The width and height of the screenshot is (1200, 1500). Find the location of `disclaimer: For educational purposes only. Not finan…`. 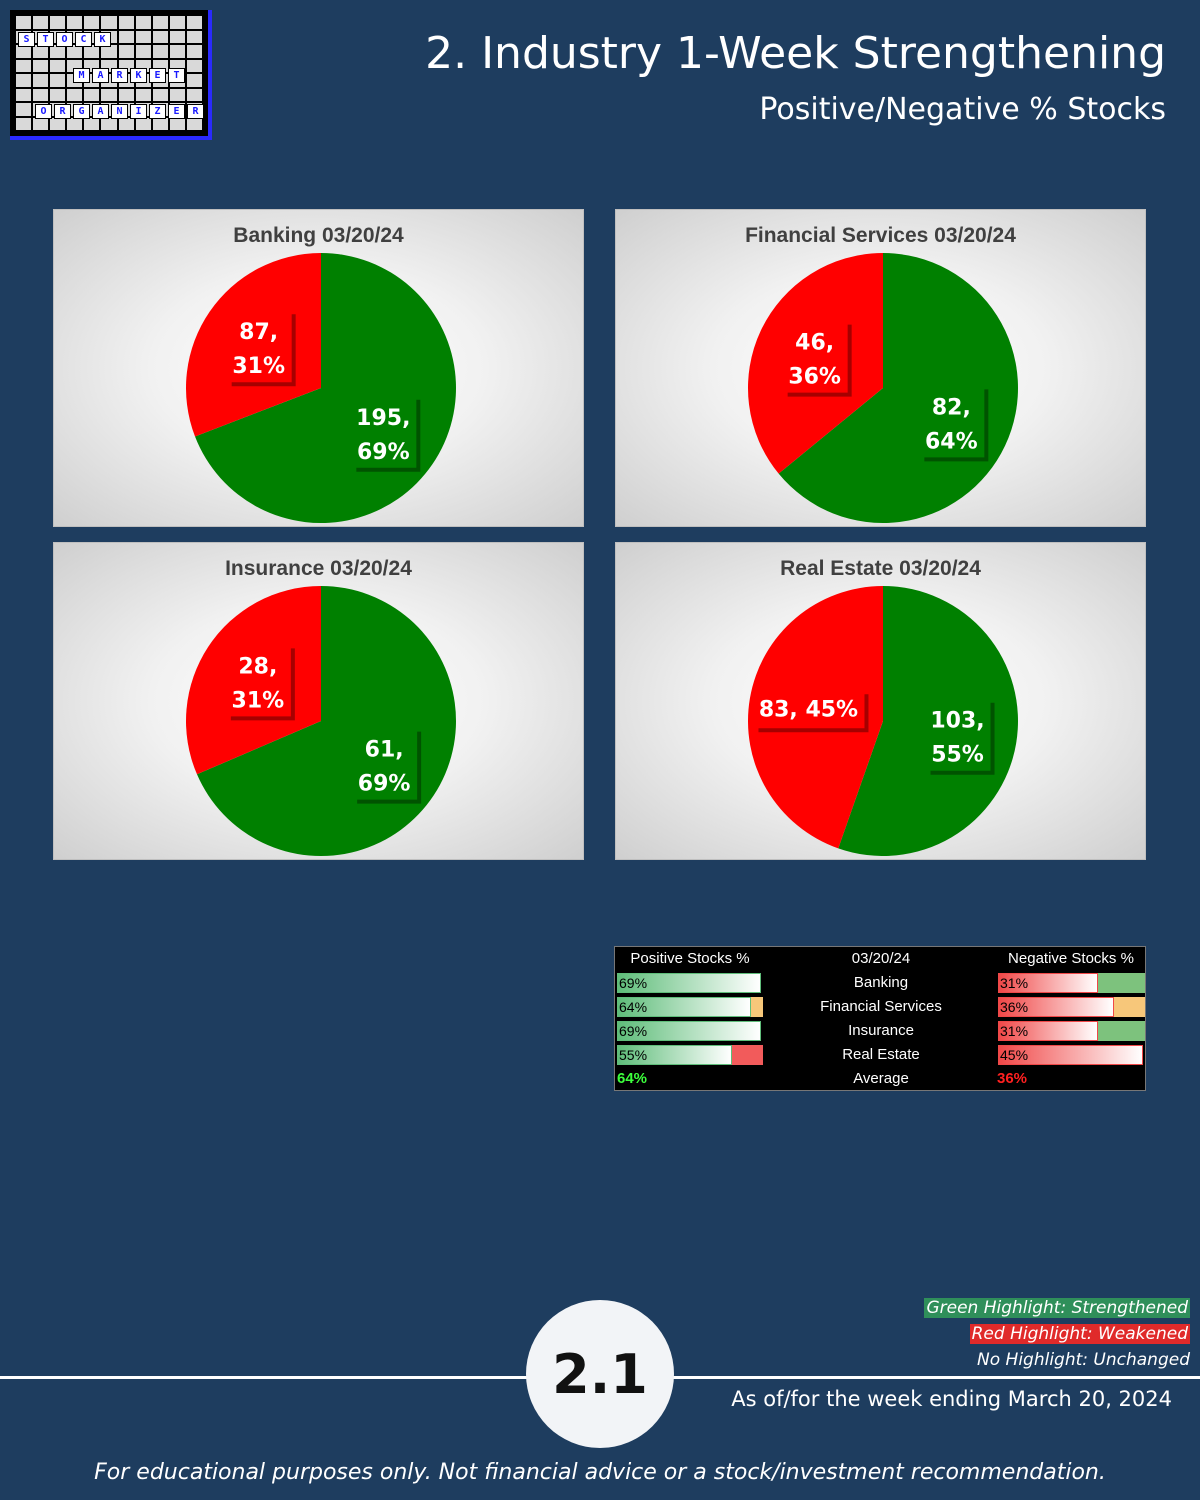

disclaimer: For educational purposes only. Not finan… is located at coordinates (600, 1472).